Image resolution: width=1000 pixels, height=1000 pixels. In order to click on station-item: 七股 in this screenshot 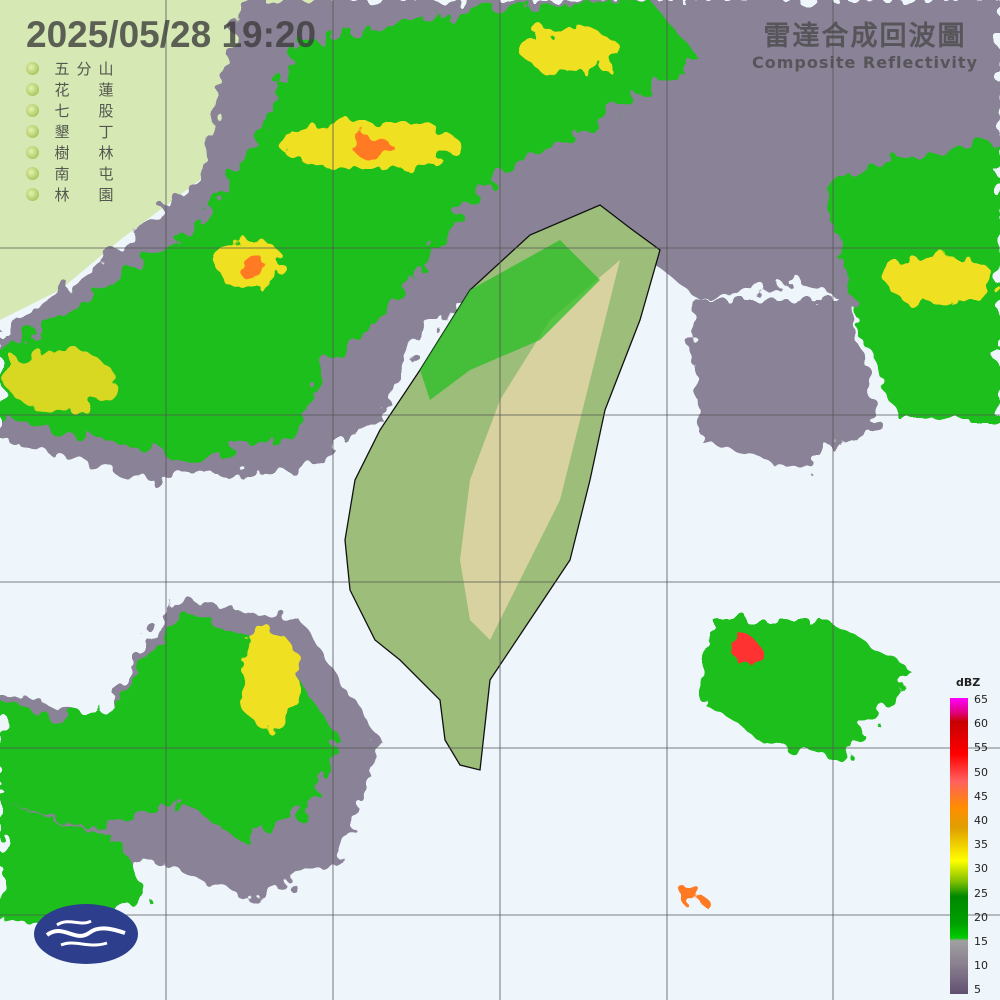, I will do `click(71, 110)`.